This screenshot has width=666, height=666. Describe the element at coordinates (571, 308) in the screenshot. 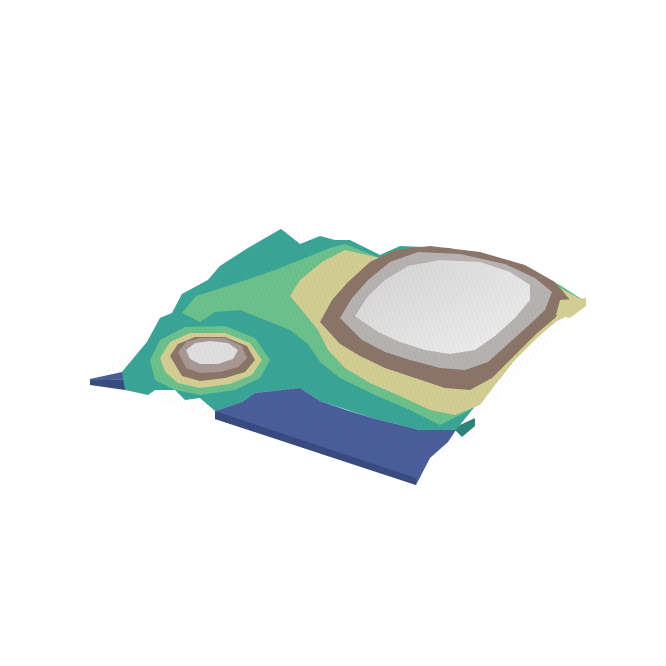

I see `sand-tip-right` at that location.